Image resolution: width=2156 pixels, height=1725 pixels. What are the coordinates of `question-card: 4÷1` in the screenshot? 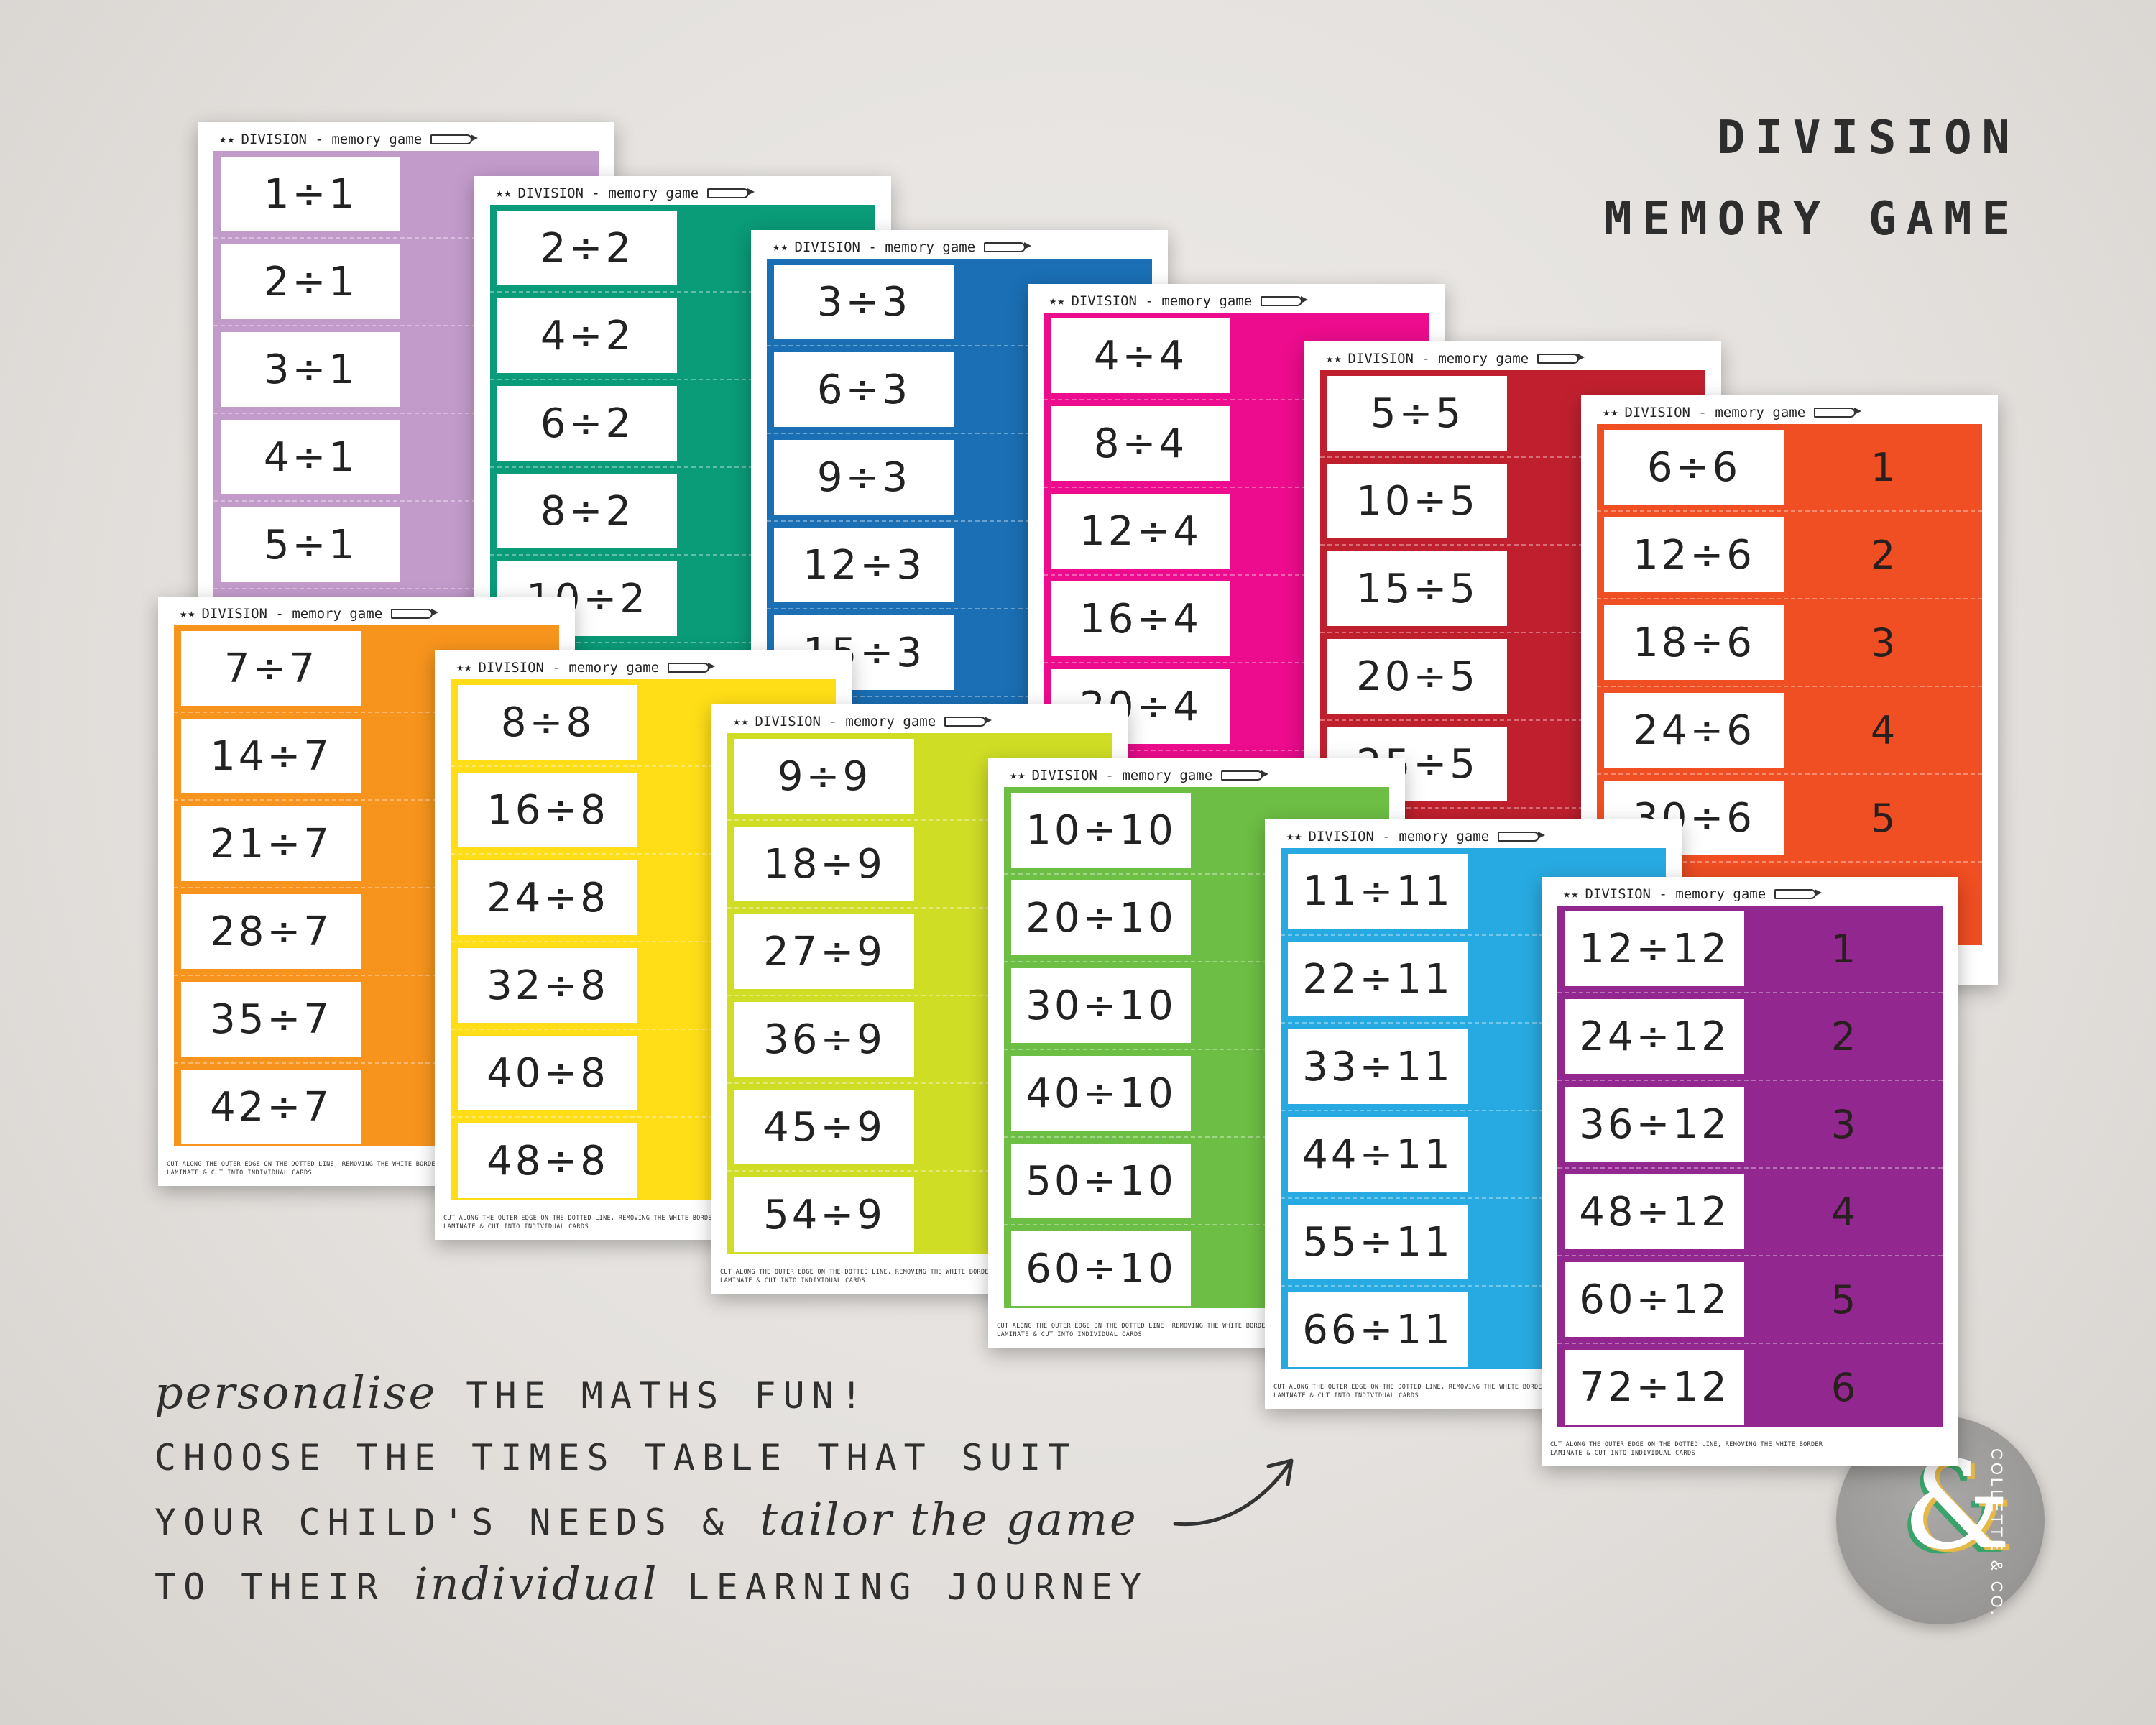 It's located at (311, 457).